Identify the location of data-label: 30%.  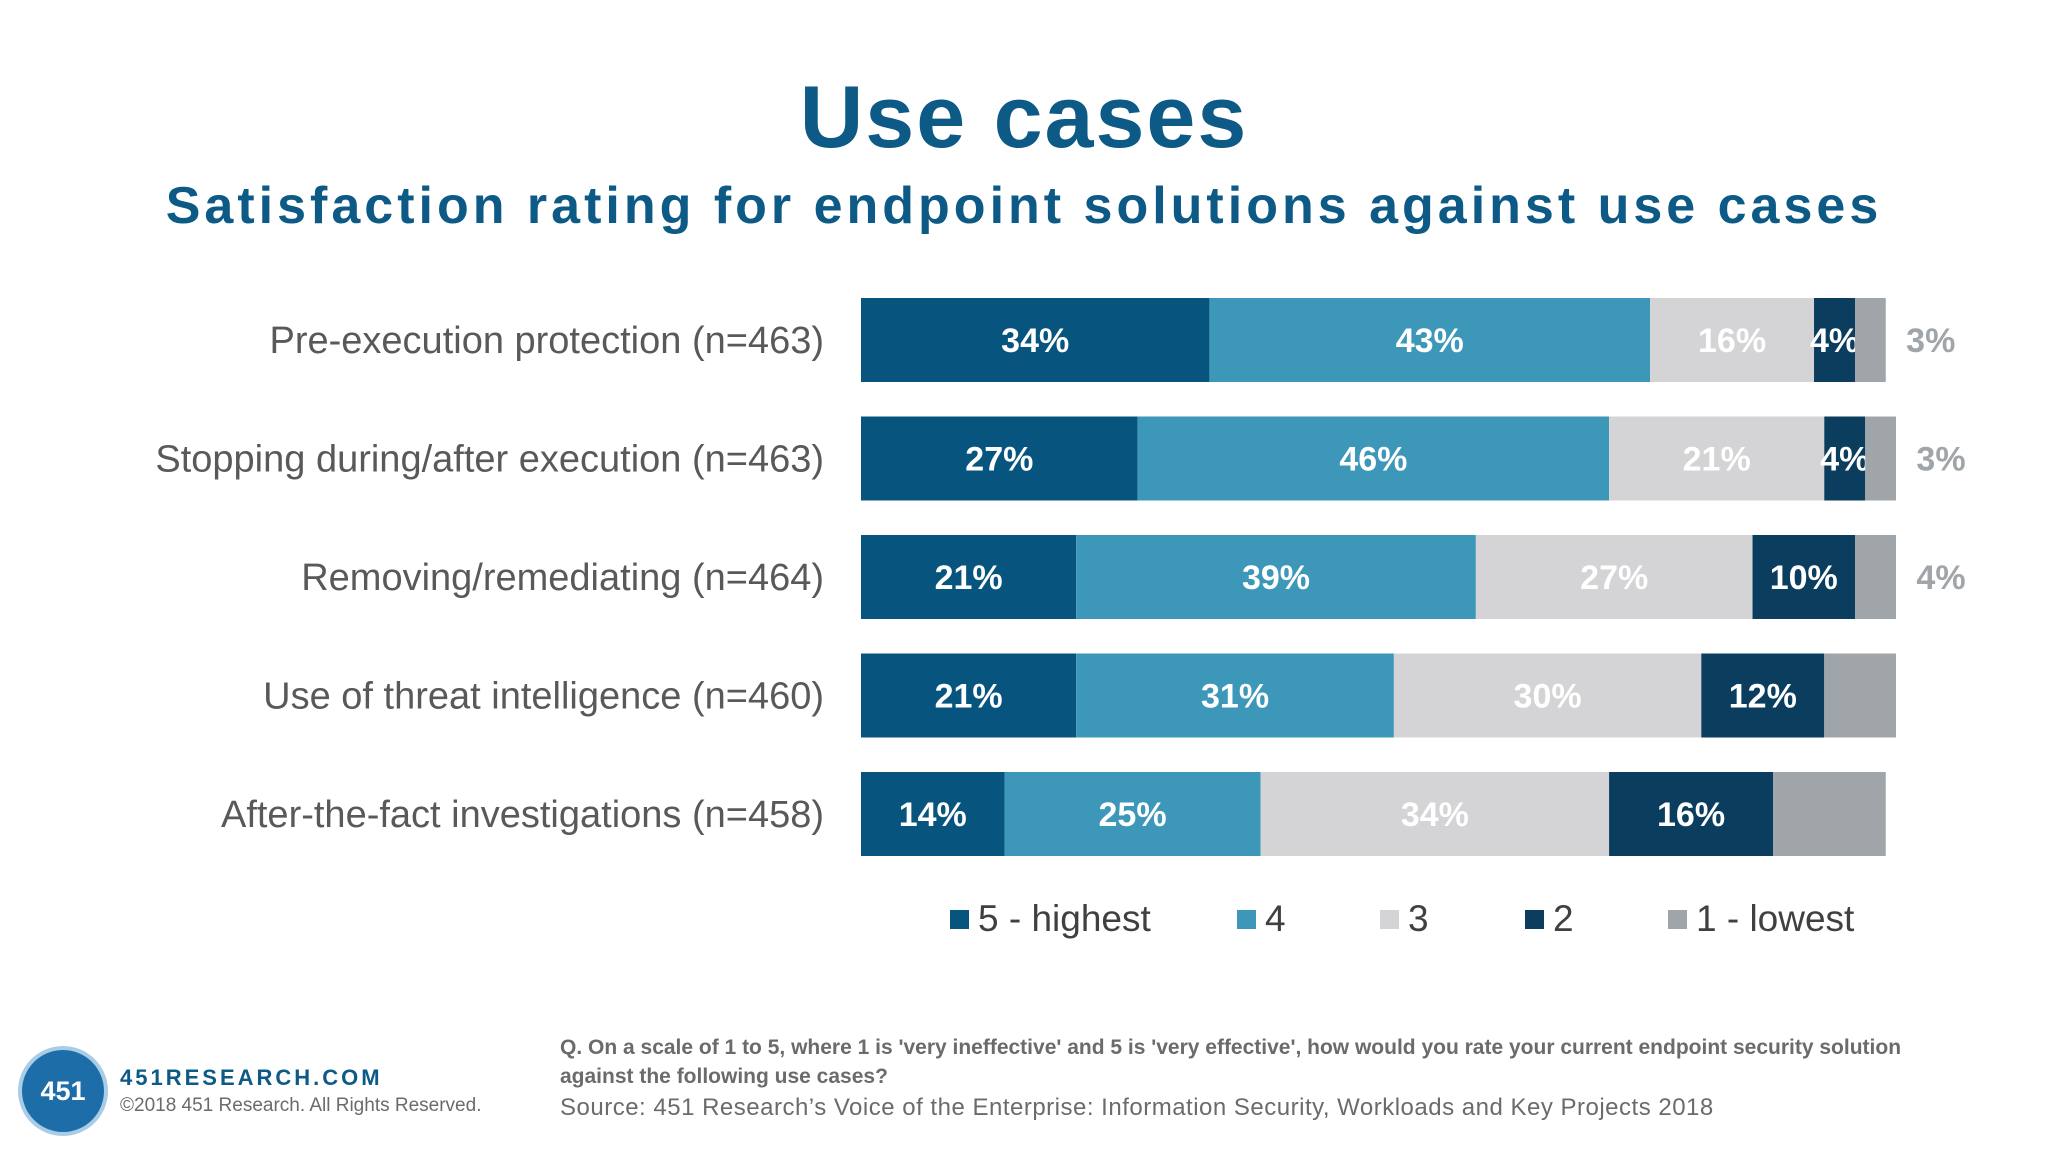
(1548, 697).